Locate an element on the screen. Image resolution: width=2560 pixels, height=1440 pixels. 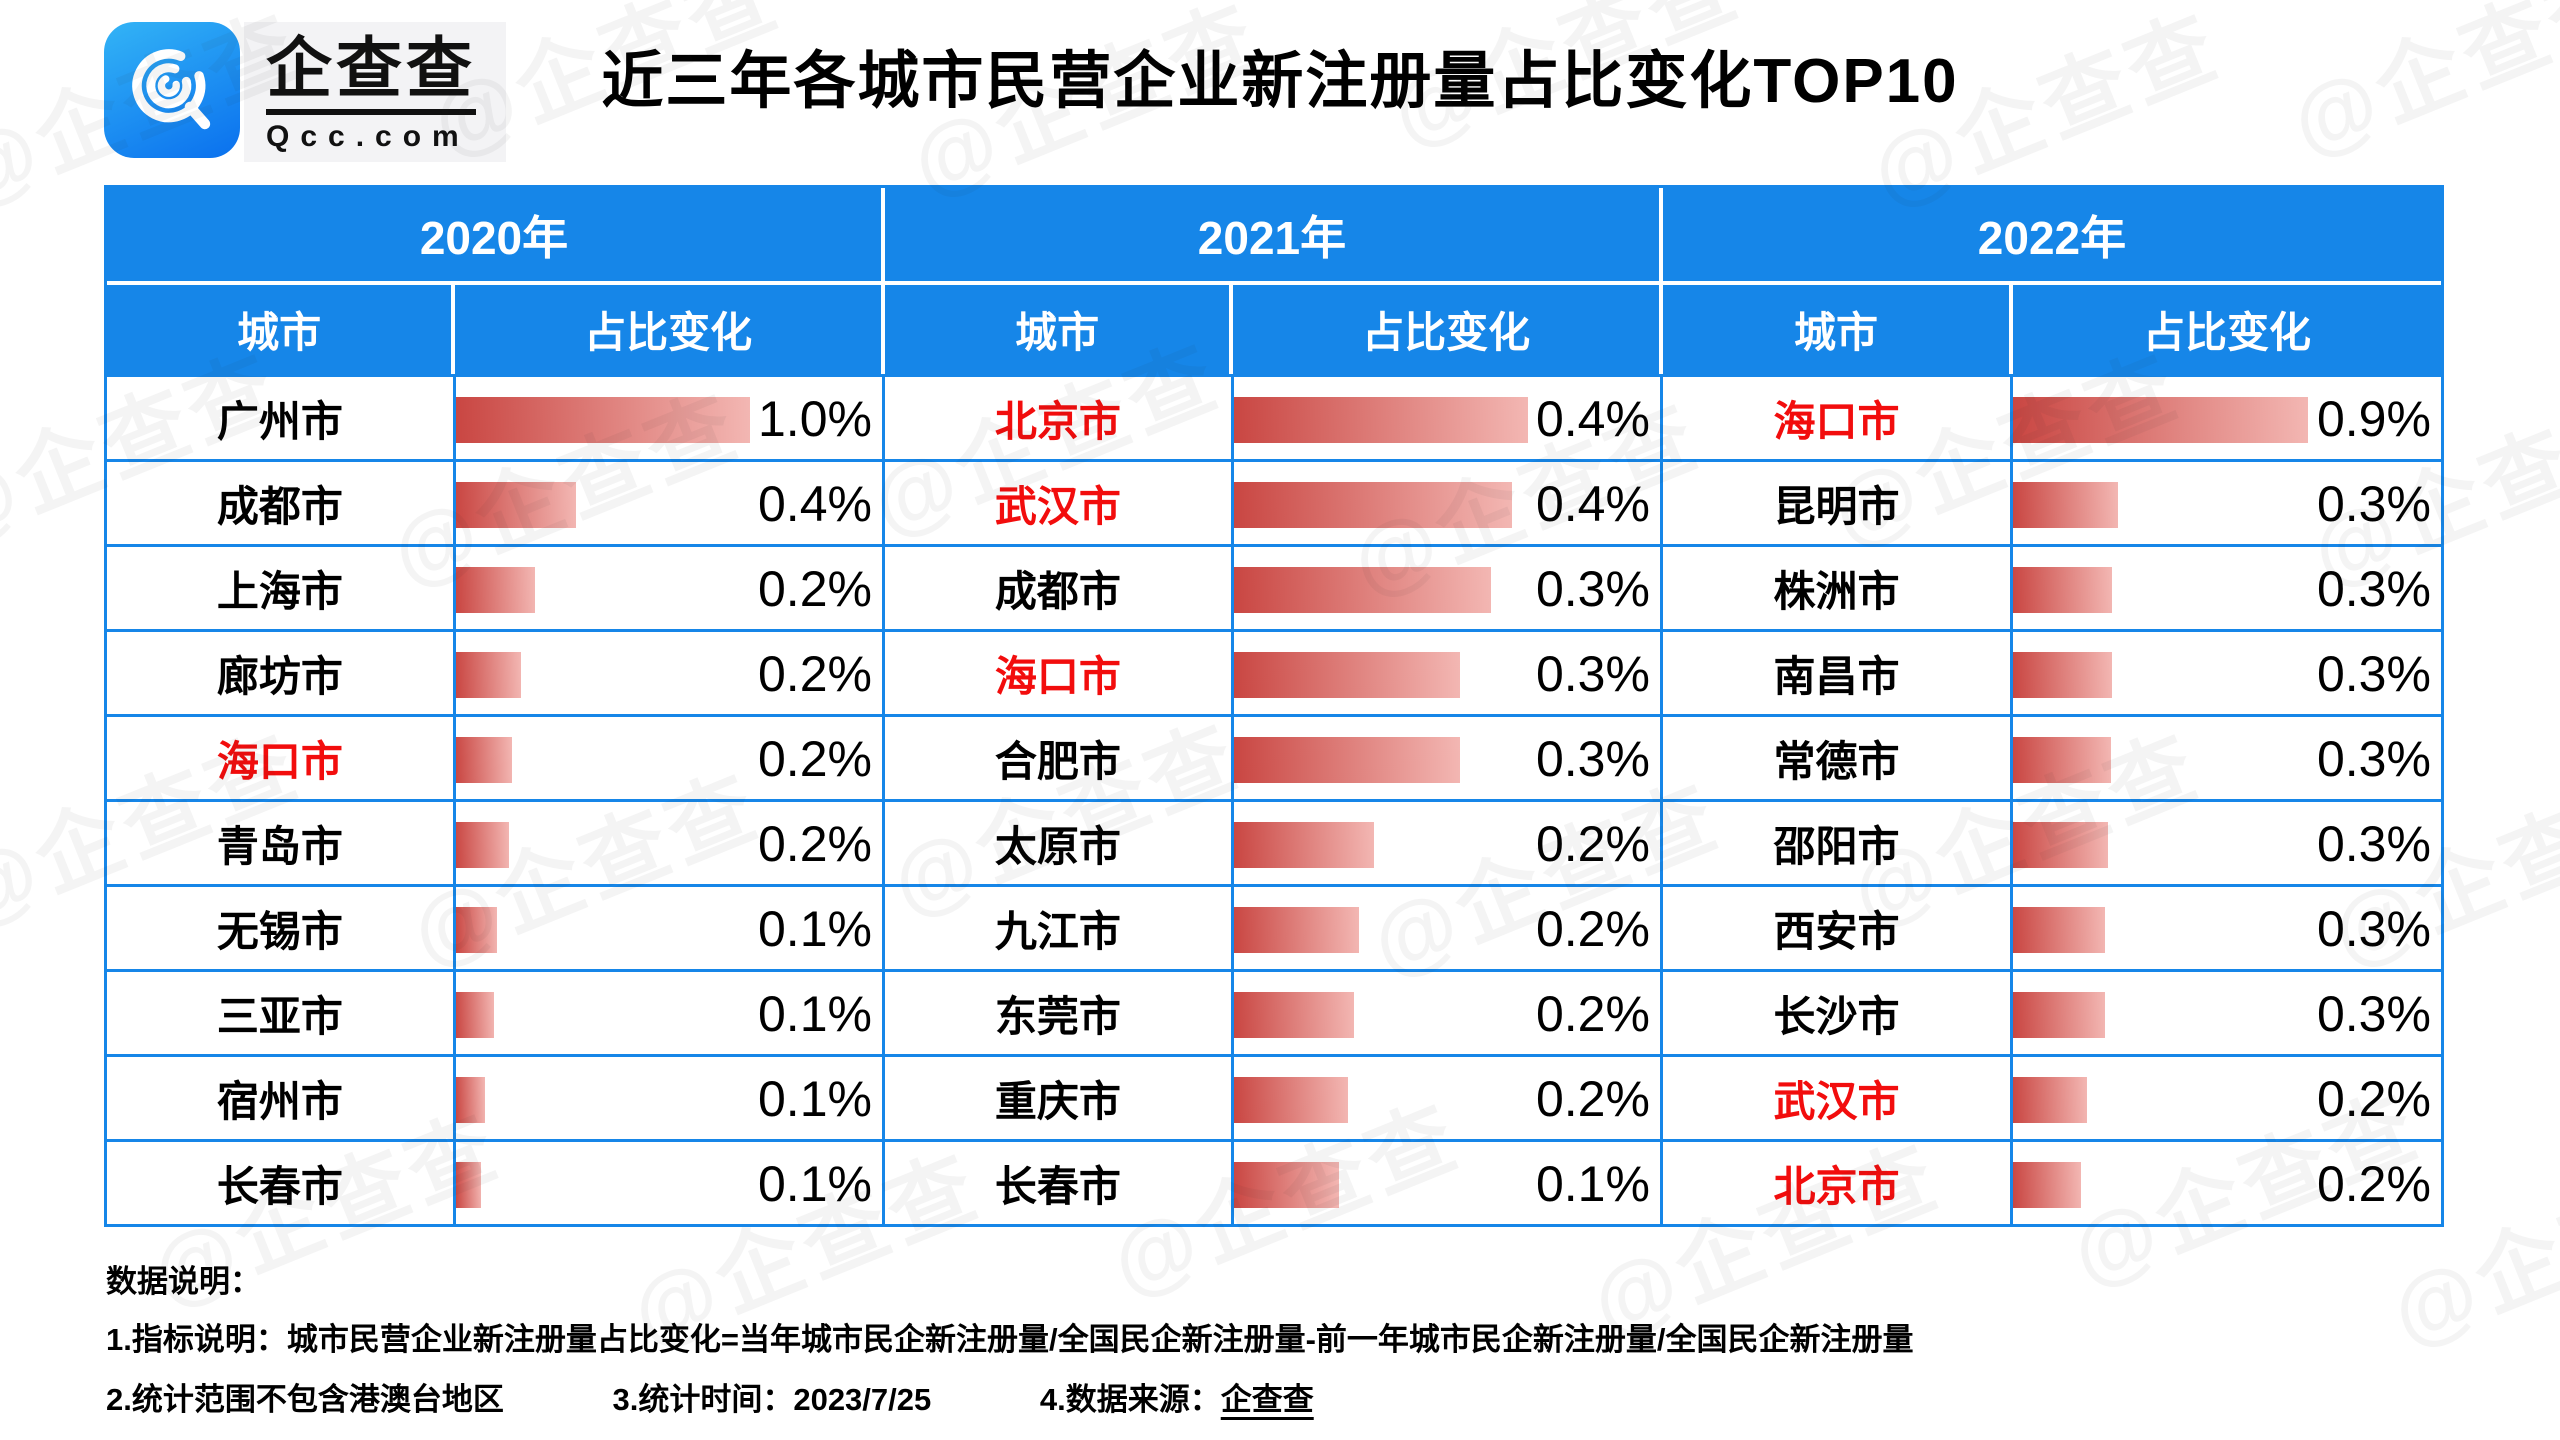
city-cell: 西安市 is located at coordinates (1838, 928).